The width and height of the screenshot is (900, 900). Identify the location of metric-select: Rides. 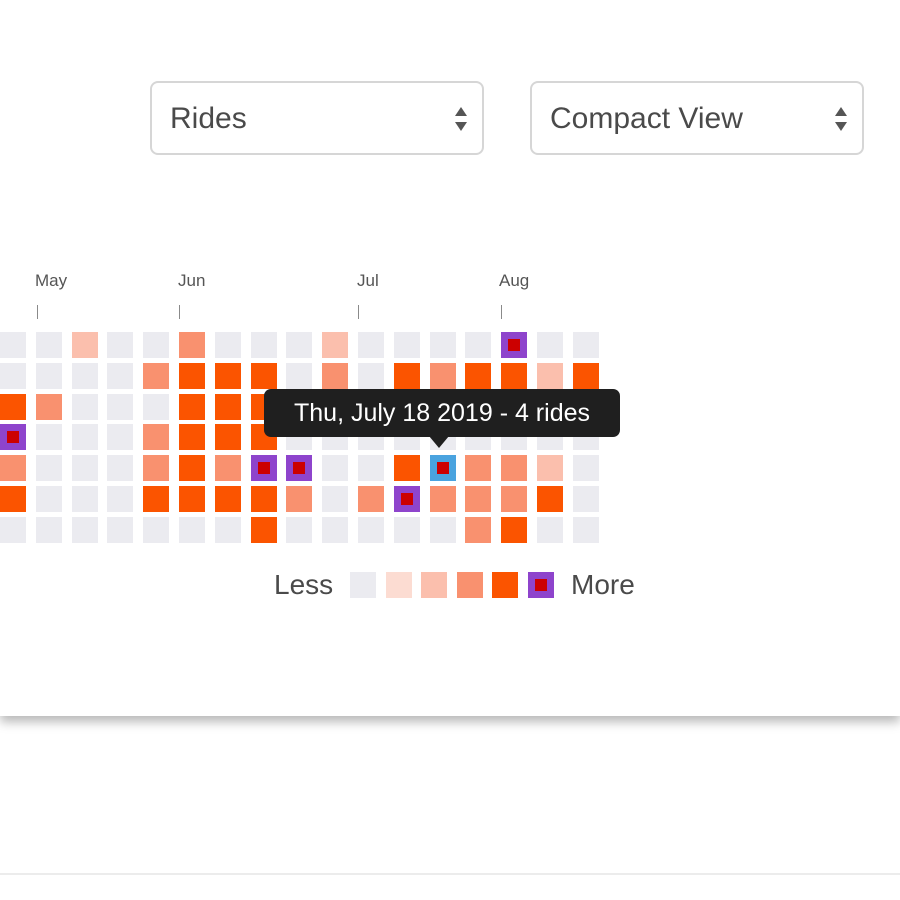
(317, 118).